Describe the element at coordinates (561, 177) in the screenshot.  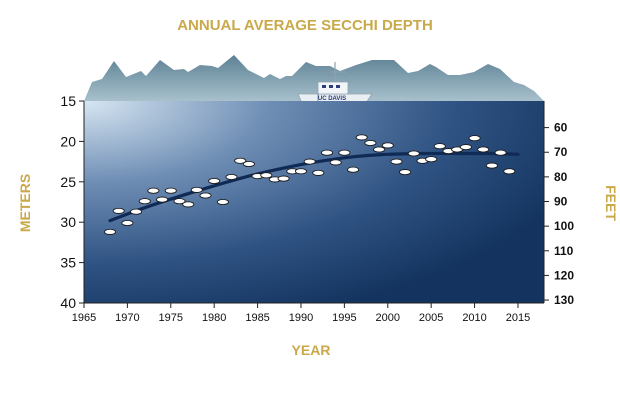
I see `y2-tick-label: 80` at that location.